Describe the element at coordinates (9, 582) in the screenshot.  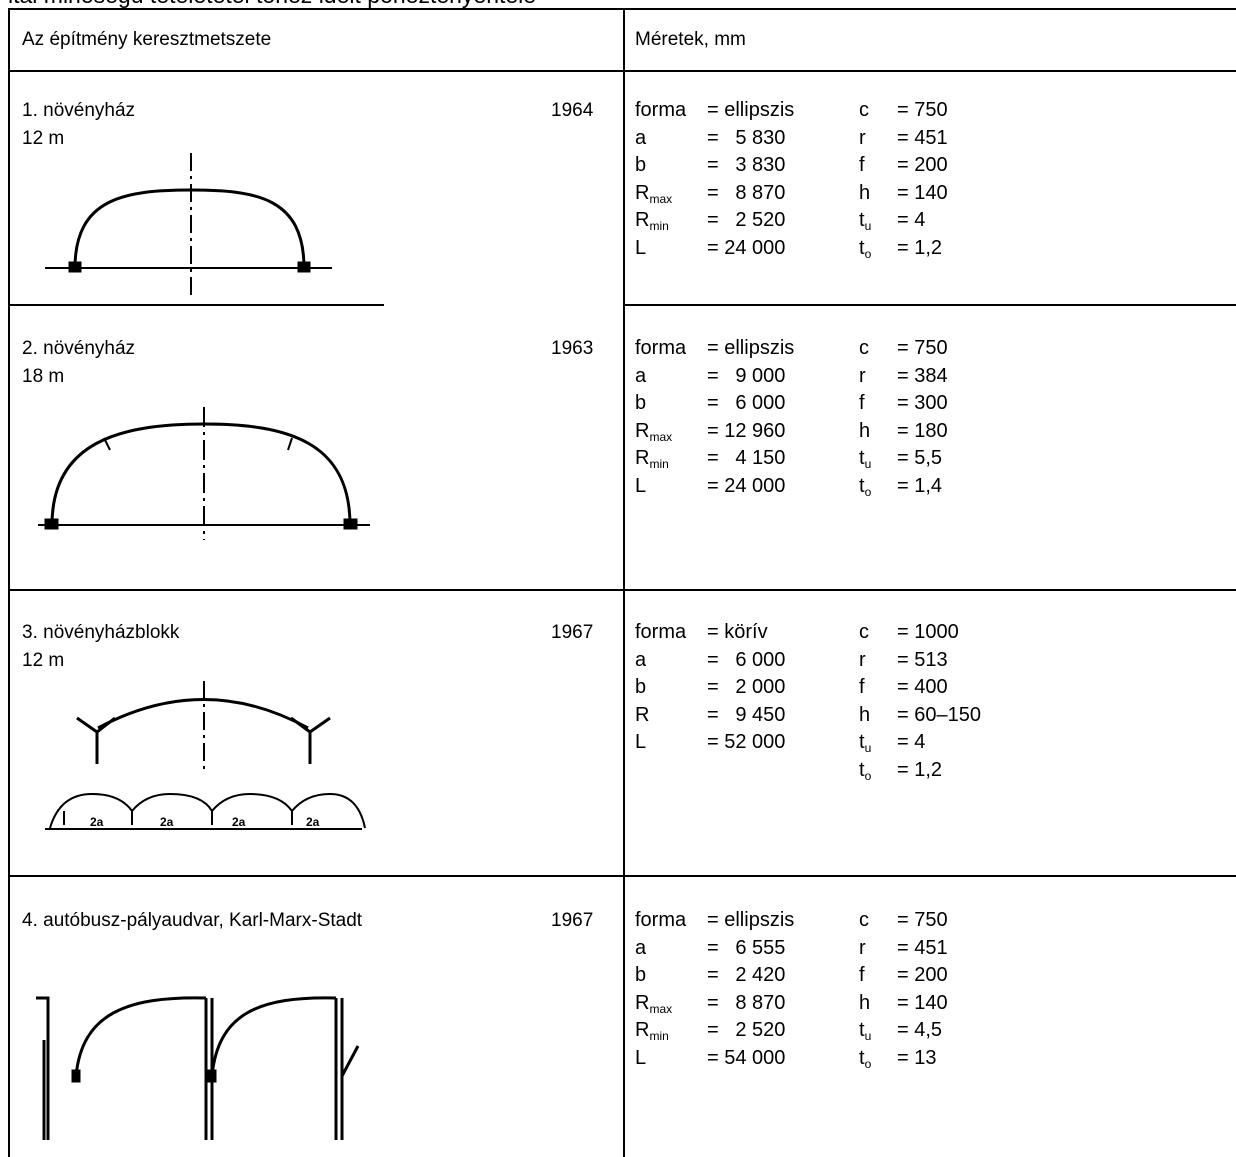
I see `table-left-border` at that location.